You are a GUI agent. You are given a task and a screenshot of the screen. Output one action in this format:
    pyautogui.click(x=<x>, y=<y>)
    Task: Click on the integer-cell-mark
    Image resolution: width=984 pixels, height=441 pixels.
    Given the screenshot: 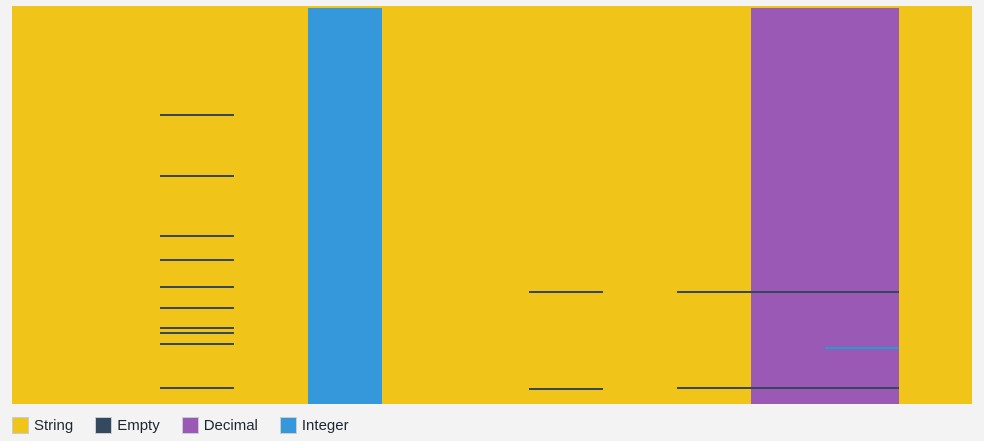 What is the action you would take?
    pyautogui.click(x=862, y=348)
    